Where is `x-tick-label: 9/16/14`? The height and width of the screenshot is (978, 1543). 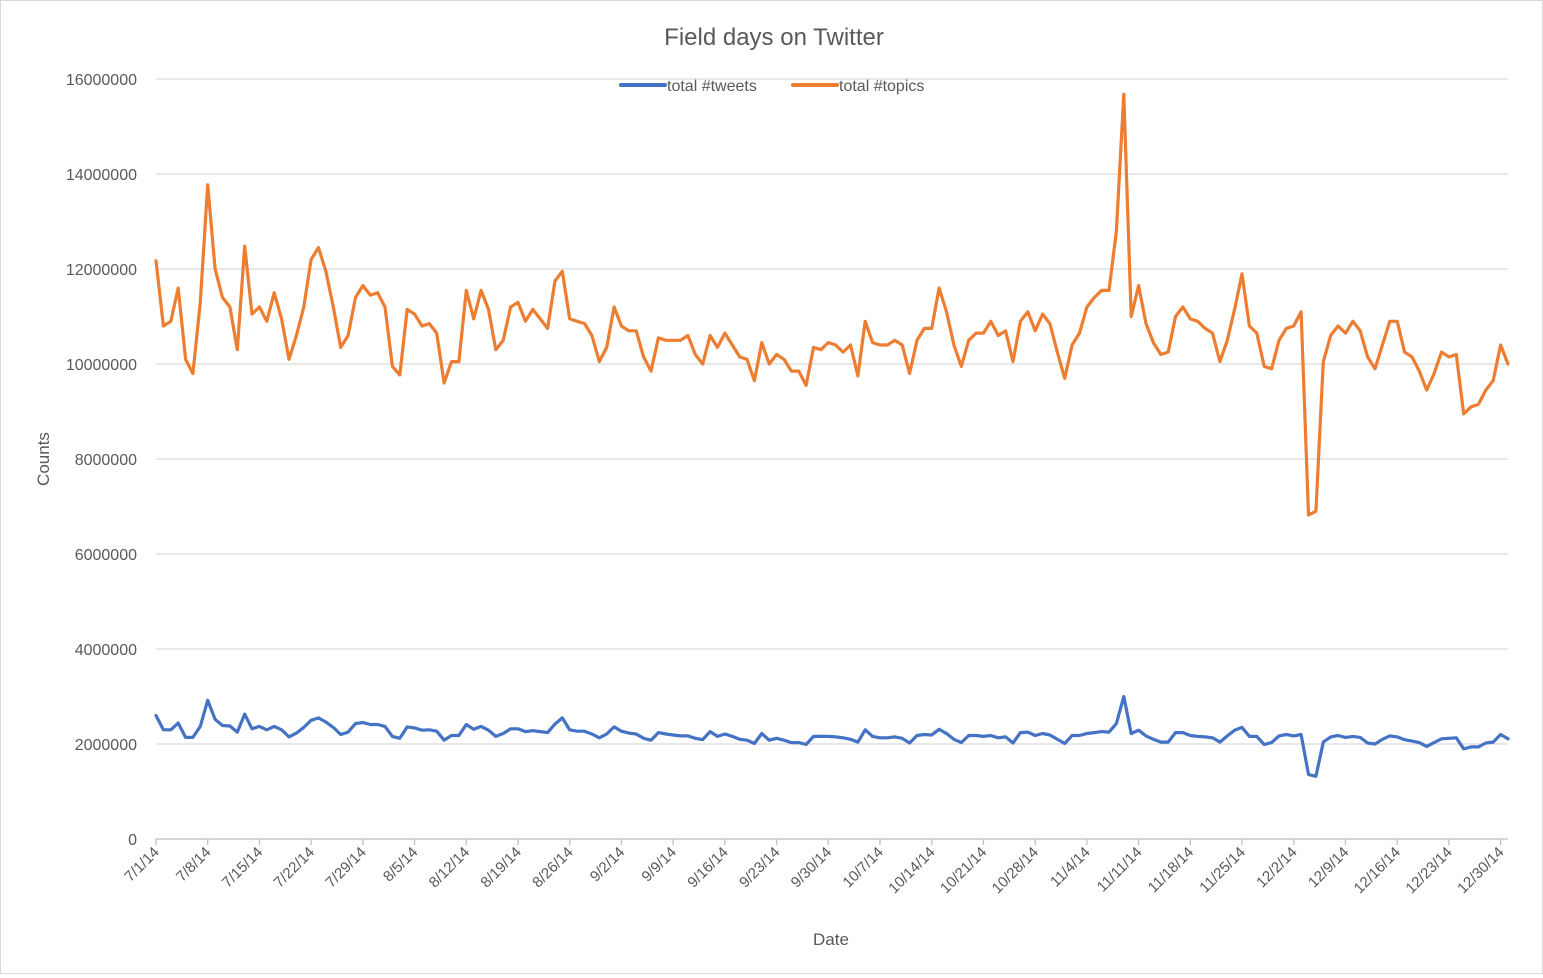
x-tick-label: 9/16/14 is located at coordinates (707, 867).